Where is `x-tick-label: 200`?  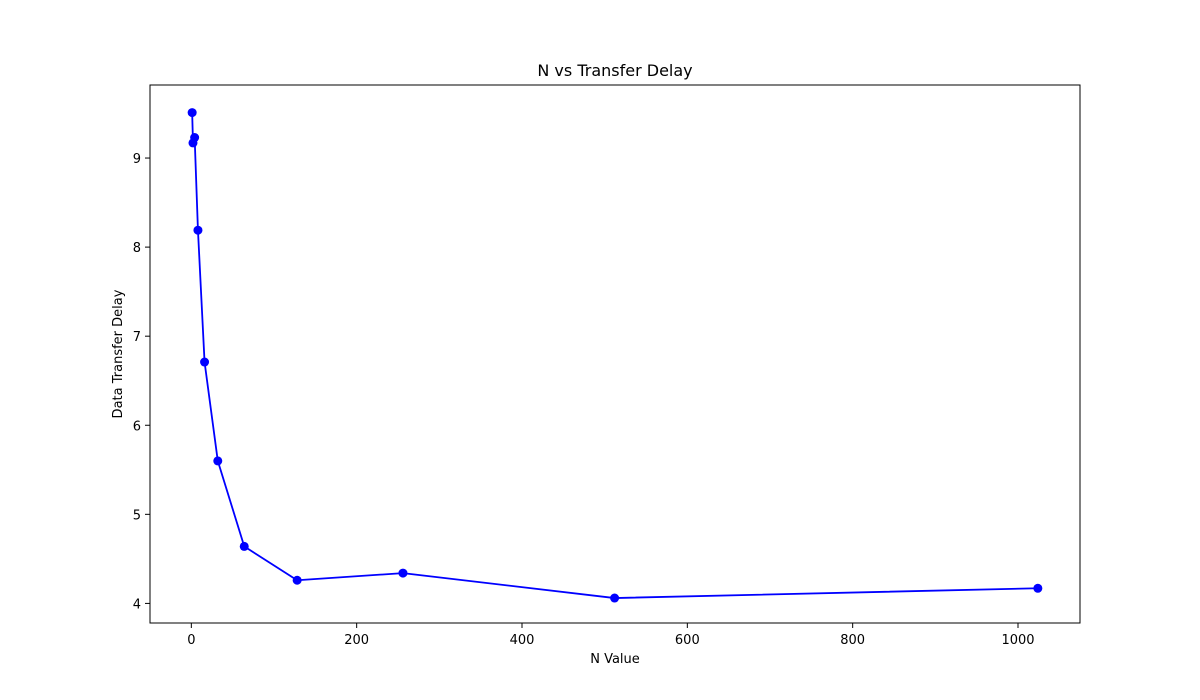
x-tick-label: 200 is located at coordinates (356, 640).